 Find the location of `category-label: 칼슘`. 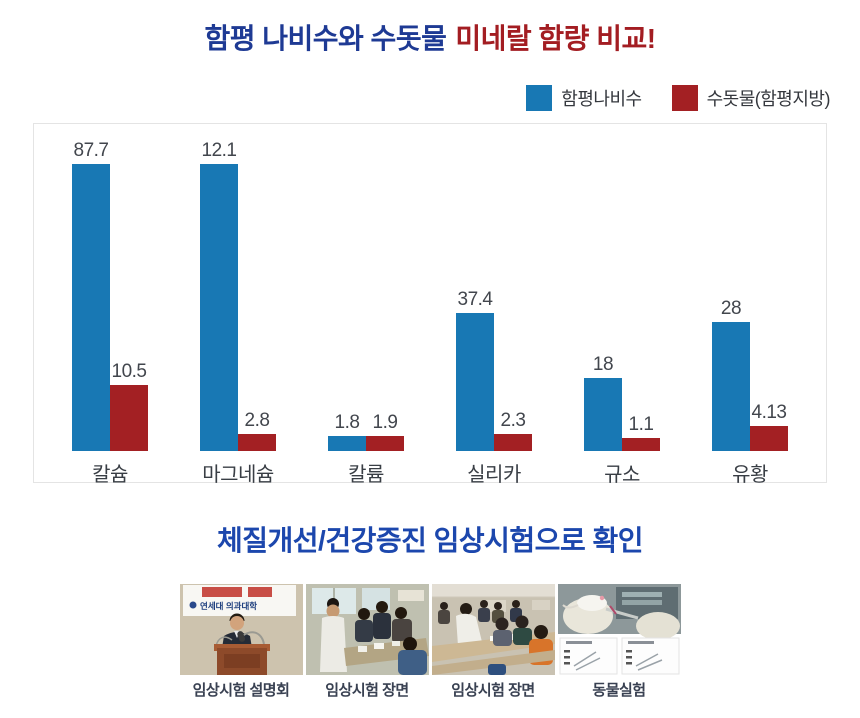

category-label: 칼슘 is located at coordinates (110, 475).